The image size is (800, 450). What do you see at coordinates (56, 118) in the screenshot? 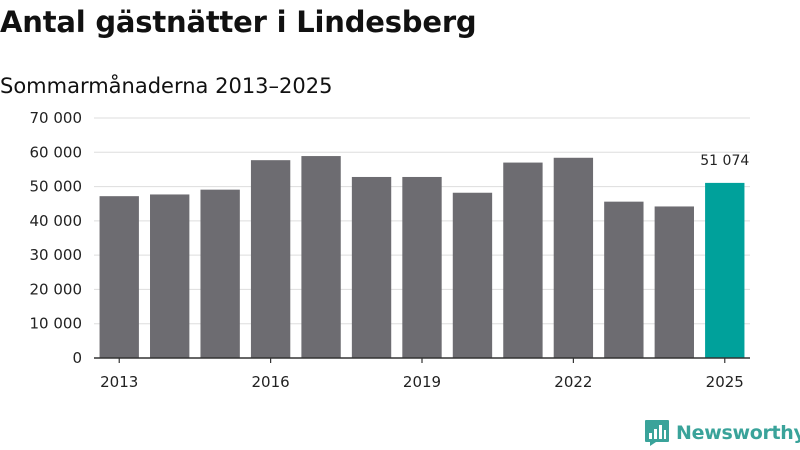
I see `y-tick-label: 70 000` at bounding box center [56, 118].